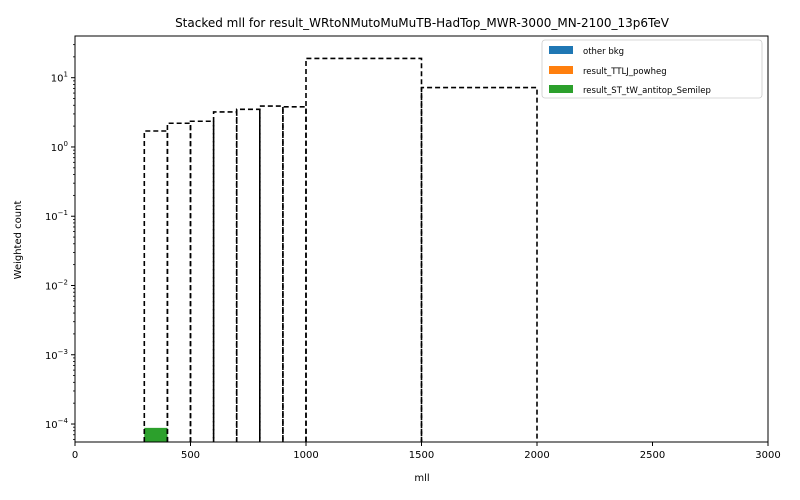 Image resolution: width=800 pixels, height=500 pixels. I want to click on y-tick-label: 10⁻², so click(56, 285).